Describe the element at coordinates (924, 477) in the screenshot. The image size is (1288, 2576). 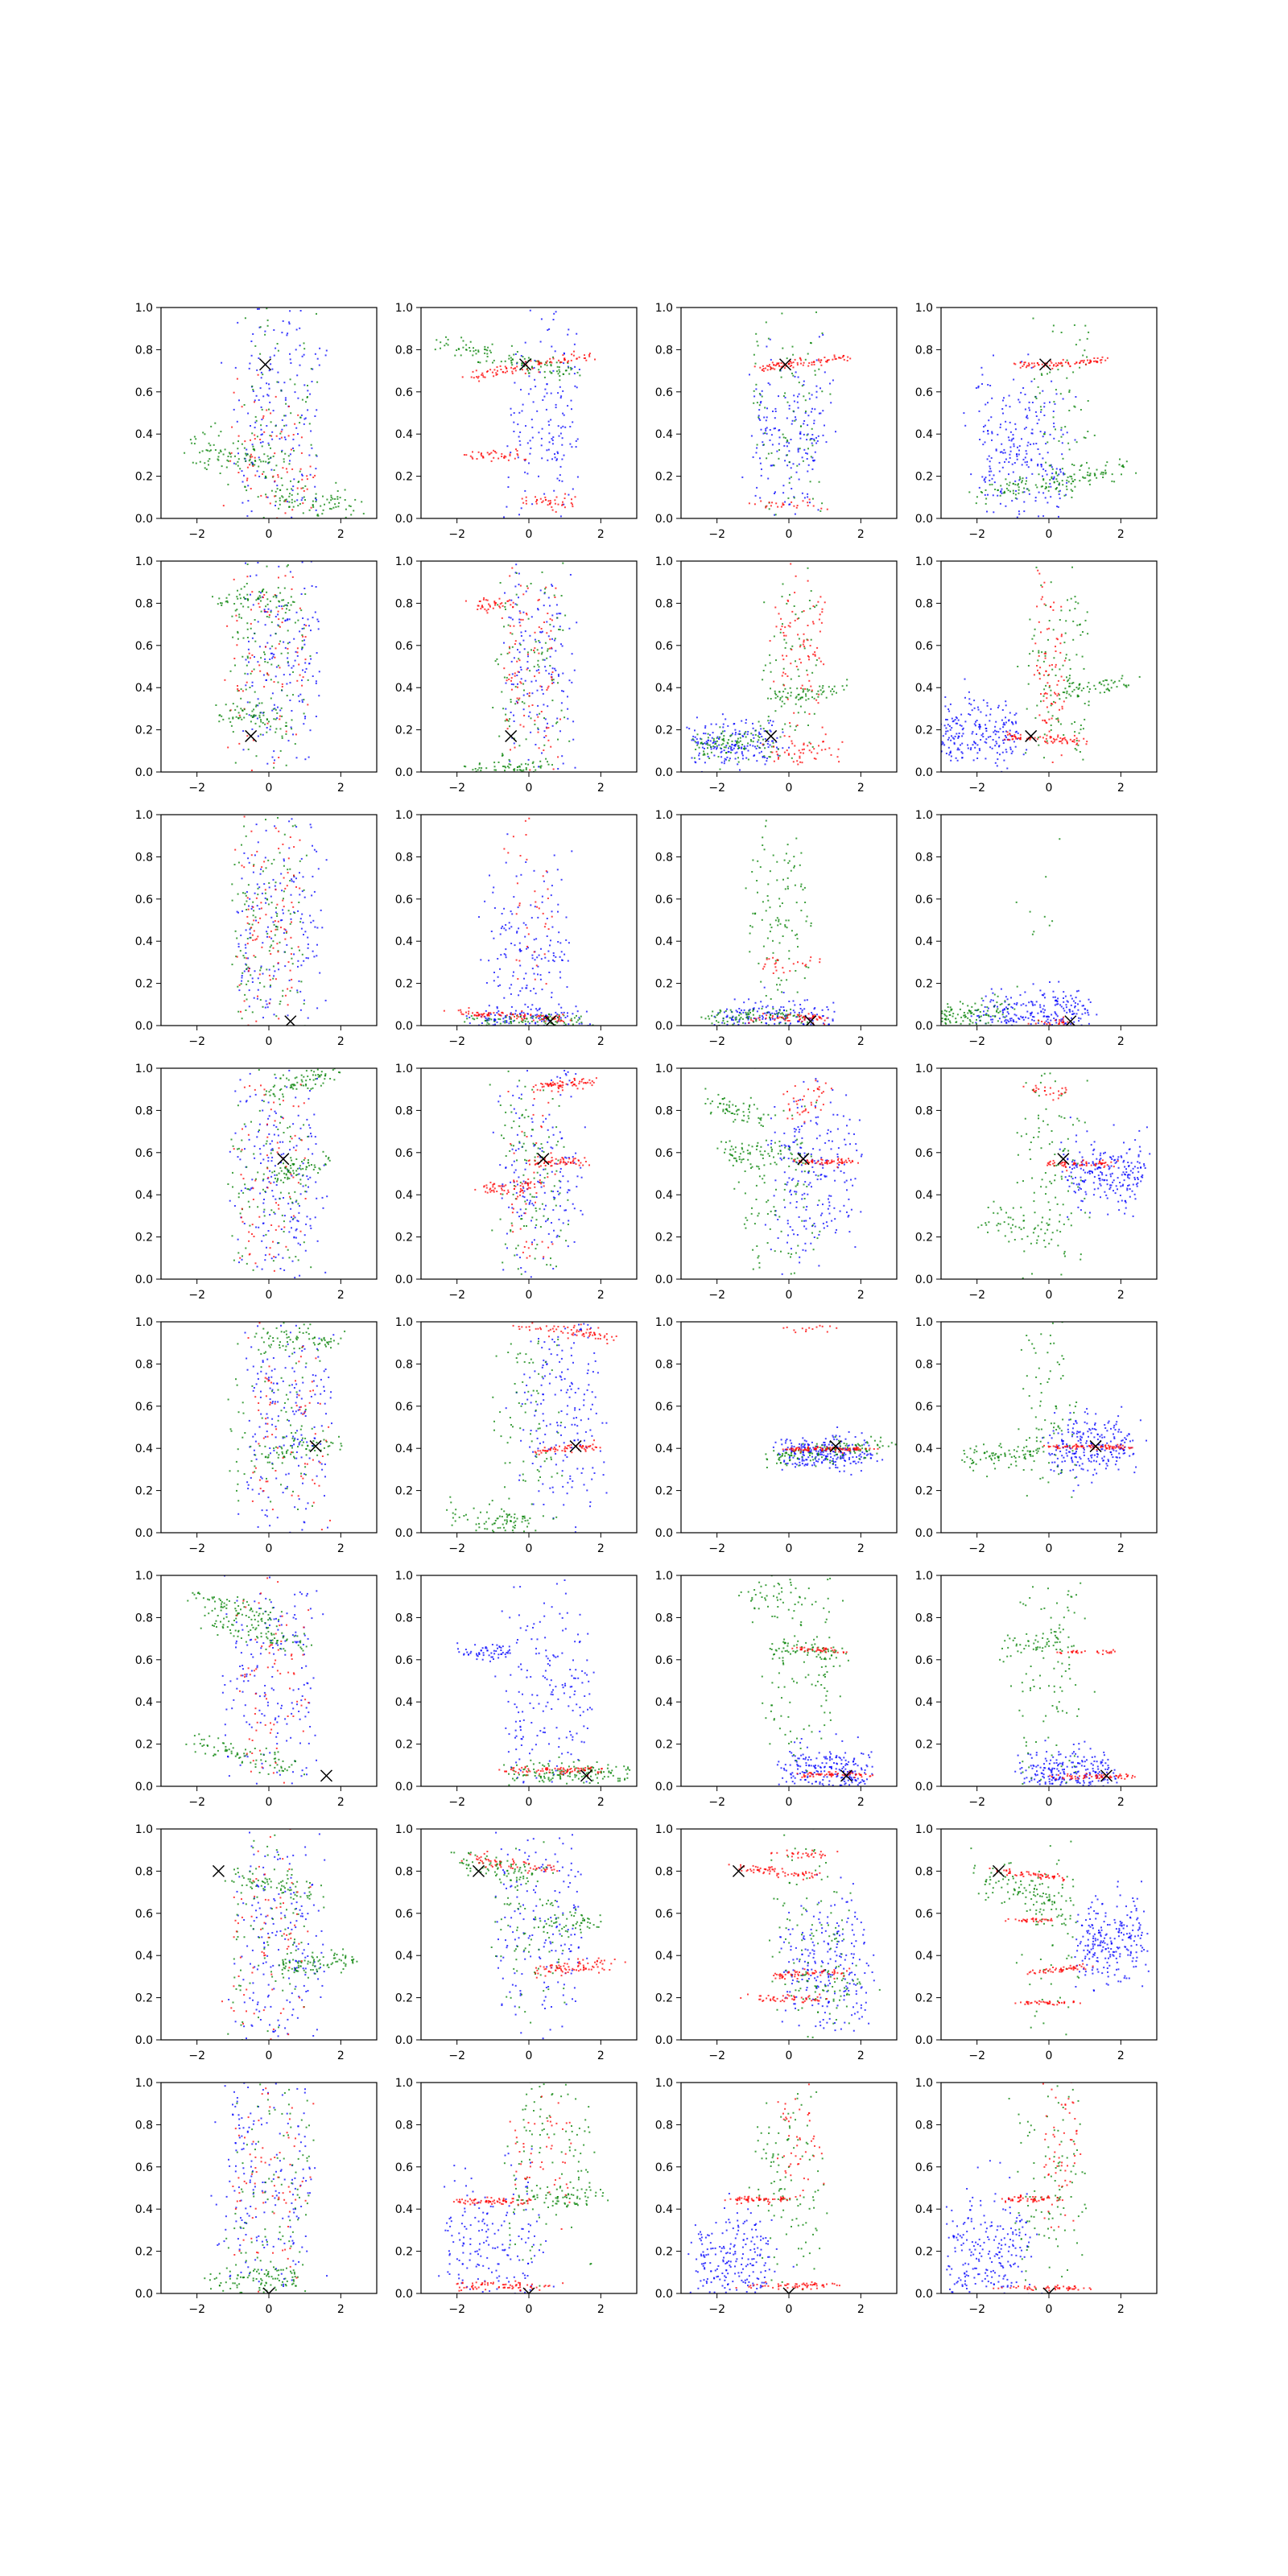
I see `y-tick-label: 0.2` at that location.